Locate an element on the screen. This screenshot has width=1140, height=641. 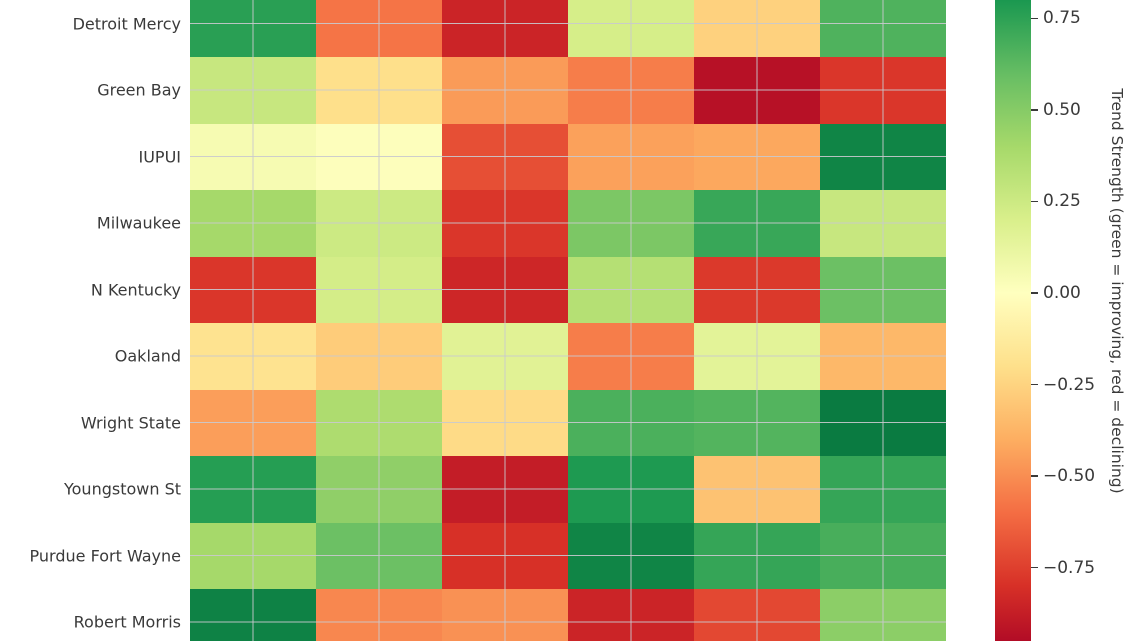
colorbar-tick-label: 0.00 is located at coordinates (1062, 293).